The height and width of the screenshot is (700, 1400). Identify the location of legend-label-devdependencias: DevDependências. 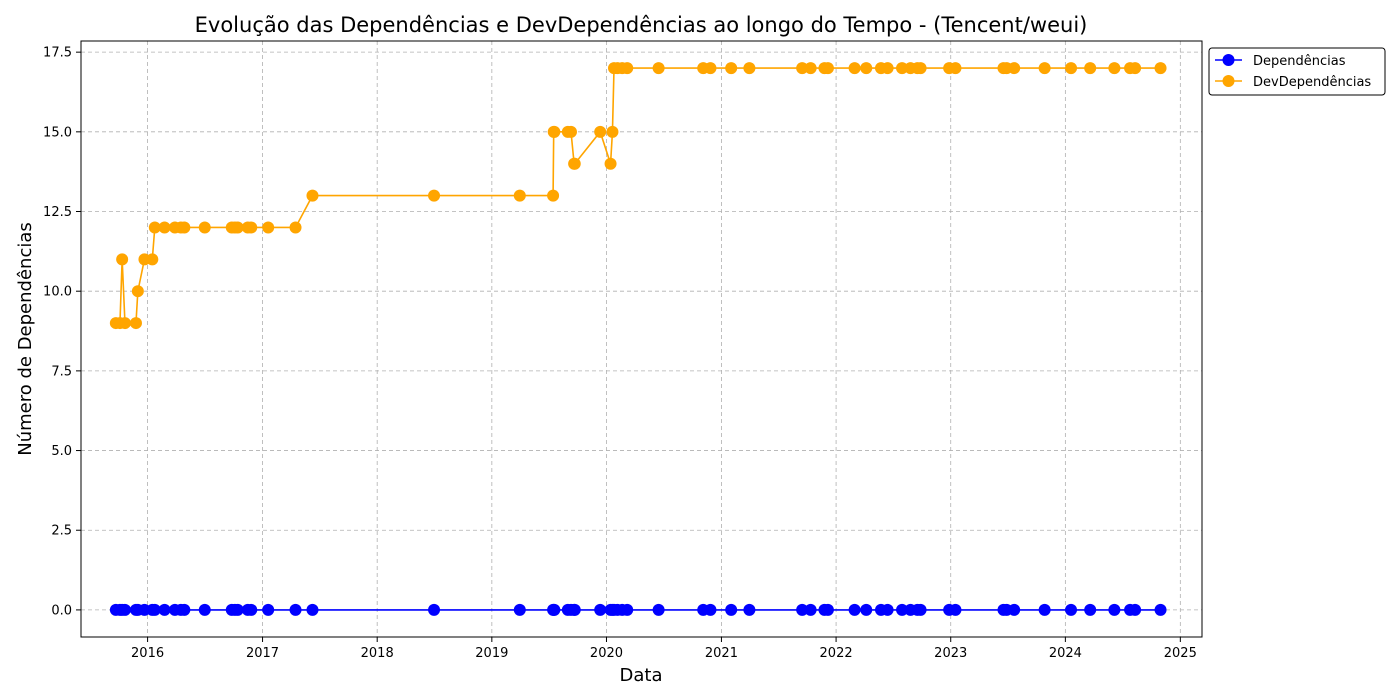
(1312, 82).